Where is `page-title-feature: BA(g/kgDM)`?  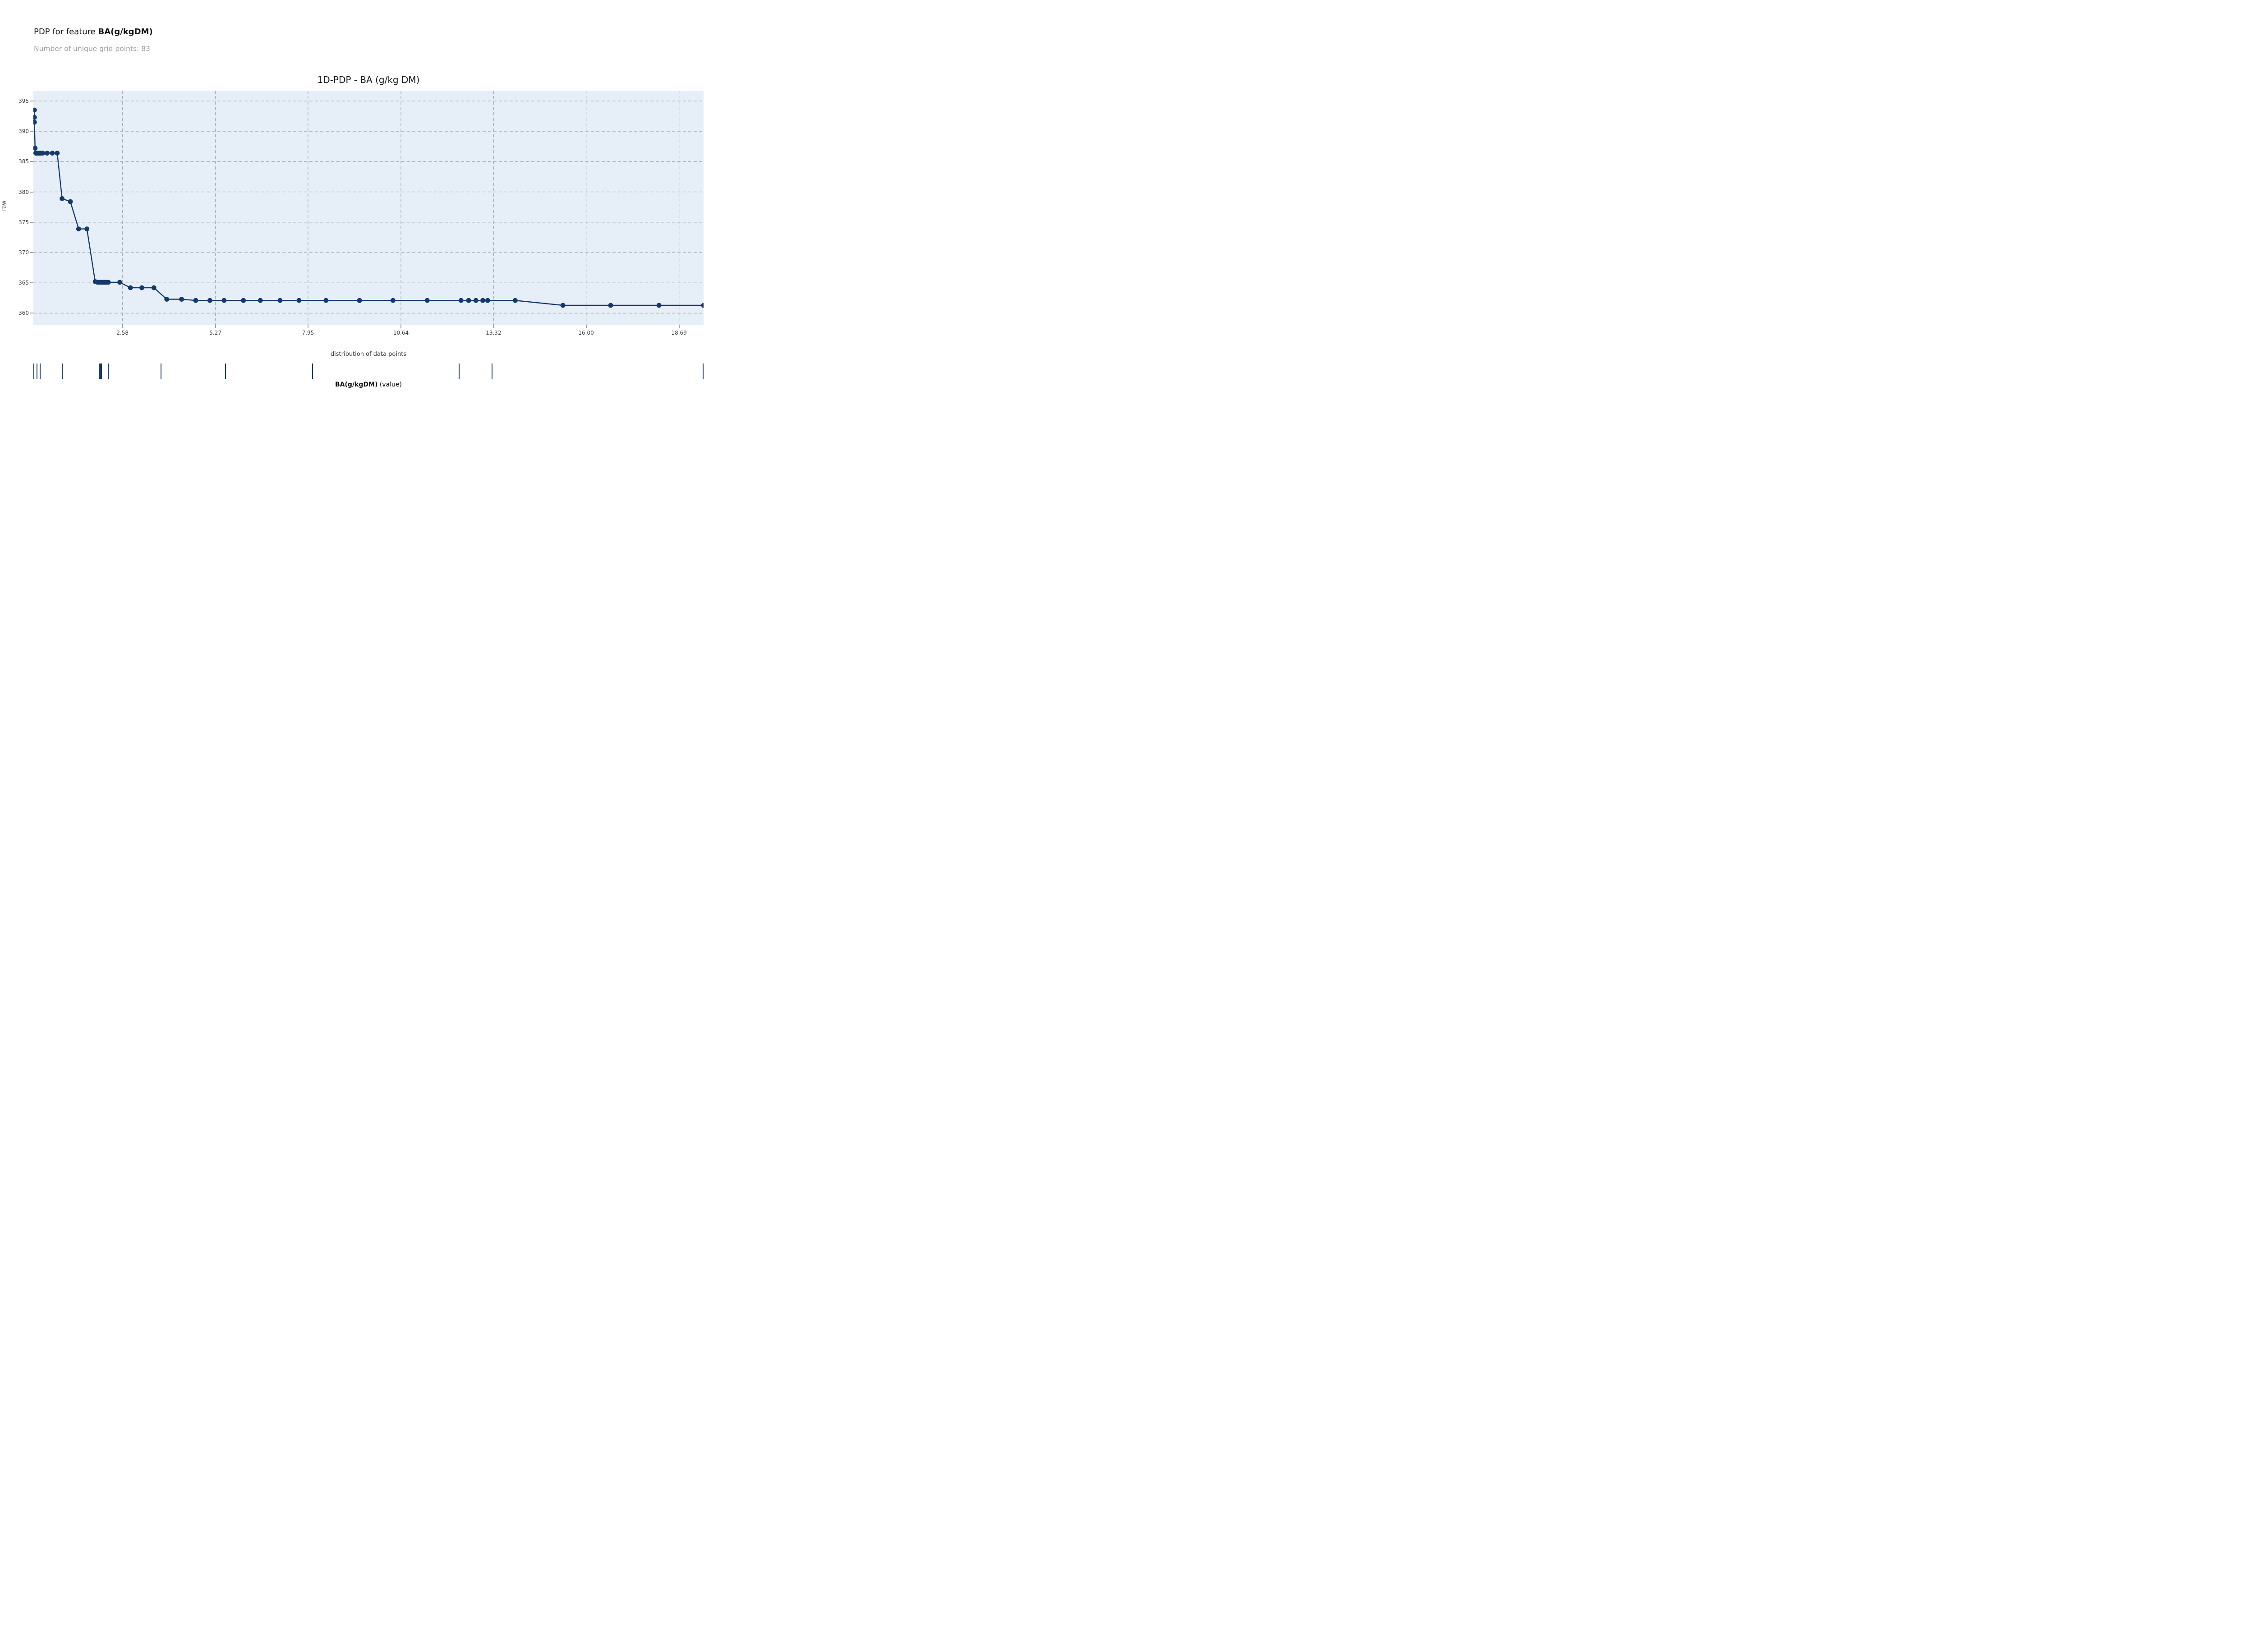
page-title-feature: BA(g/kgDM) is located at coordinates (125, 32).